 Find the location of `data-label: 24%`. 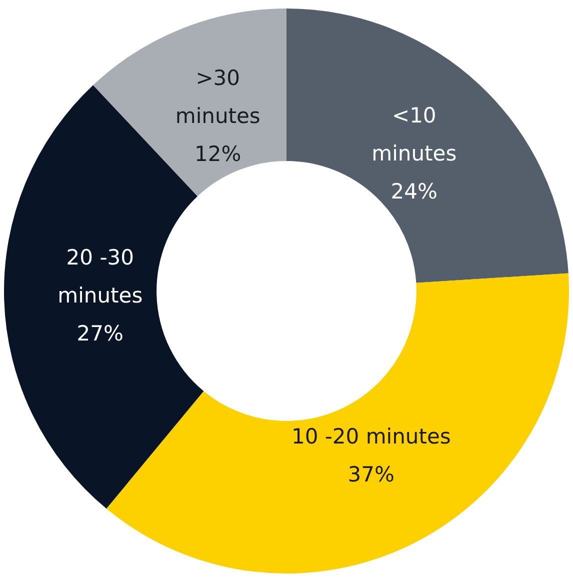

data-label: 24% is located at coordinates (414, 192).